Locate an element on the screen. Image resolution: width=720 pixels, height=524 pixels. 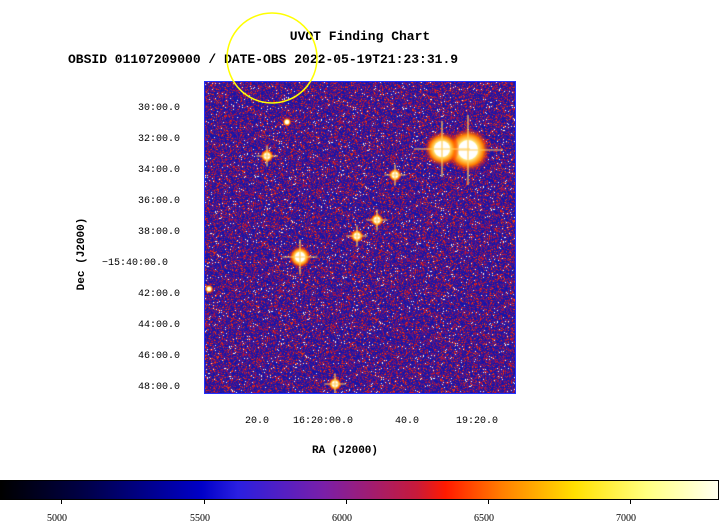
colorbar-tick: 5500 is located at coordinates (200, 518).